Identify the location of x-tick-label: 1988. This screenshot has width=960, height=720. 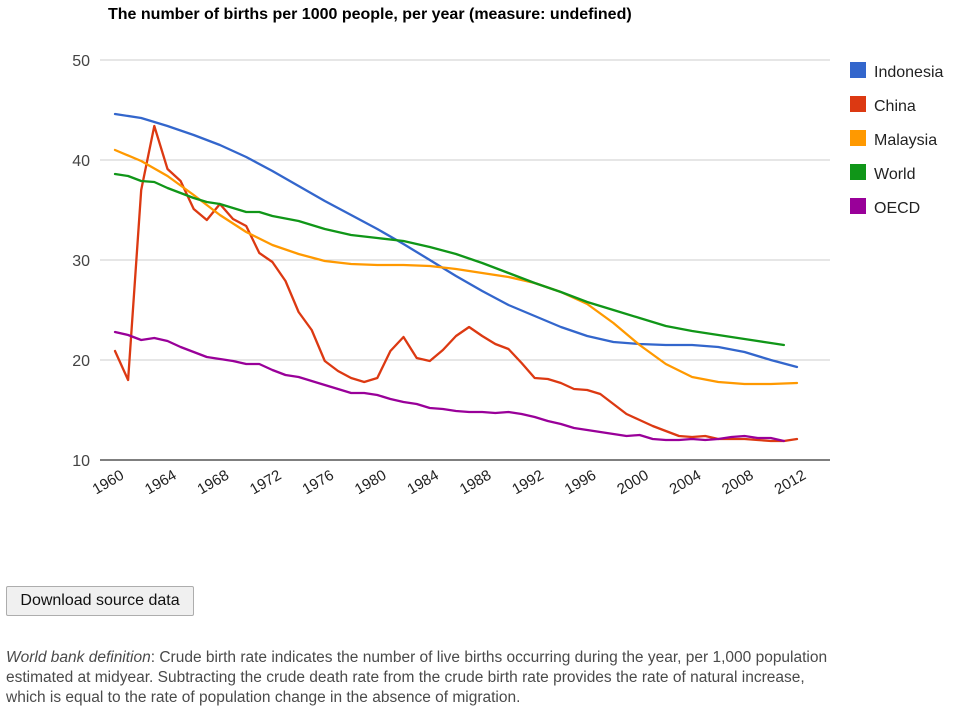
(475, 482).